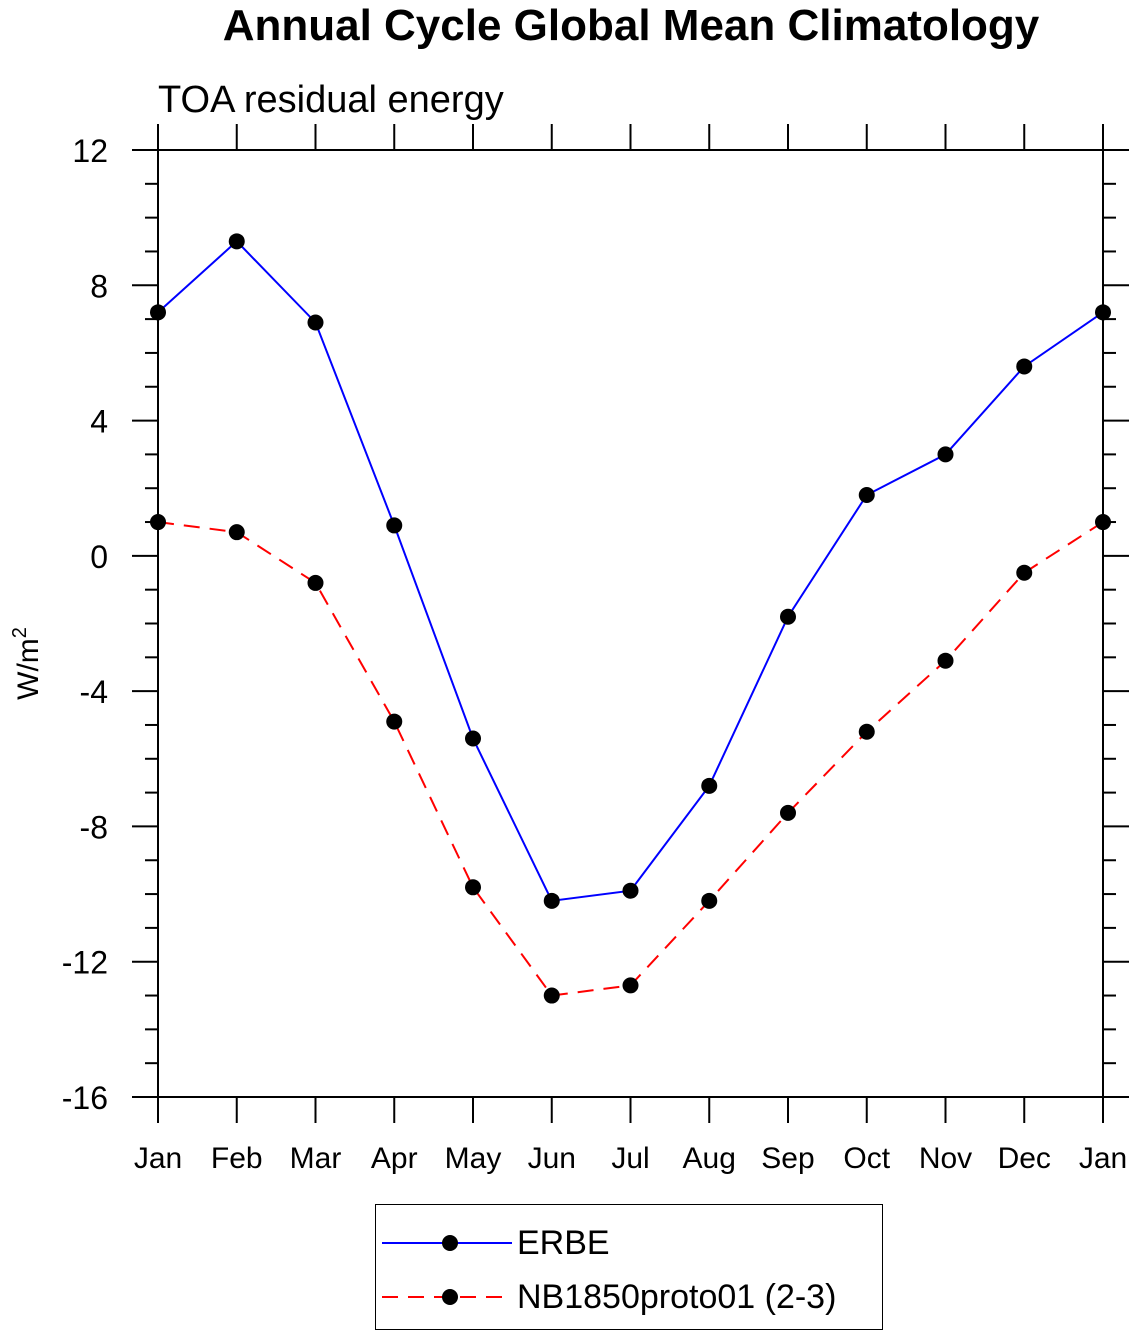  I want to click on y-tick-label: -8, so click(94, 827).